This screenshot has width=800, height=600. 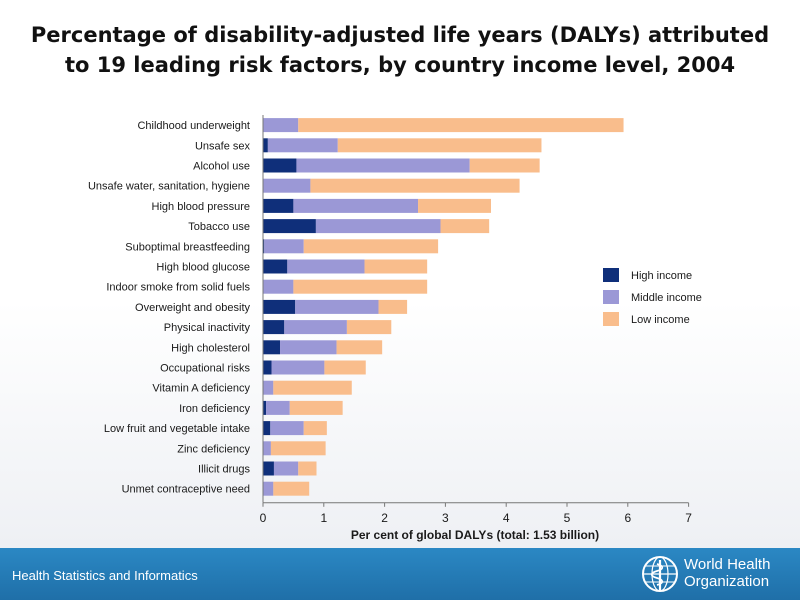 I want to click on bar-middle-income-overweight-and-obesity, so click(x=337, y=306).